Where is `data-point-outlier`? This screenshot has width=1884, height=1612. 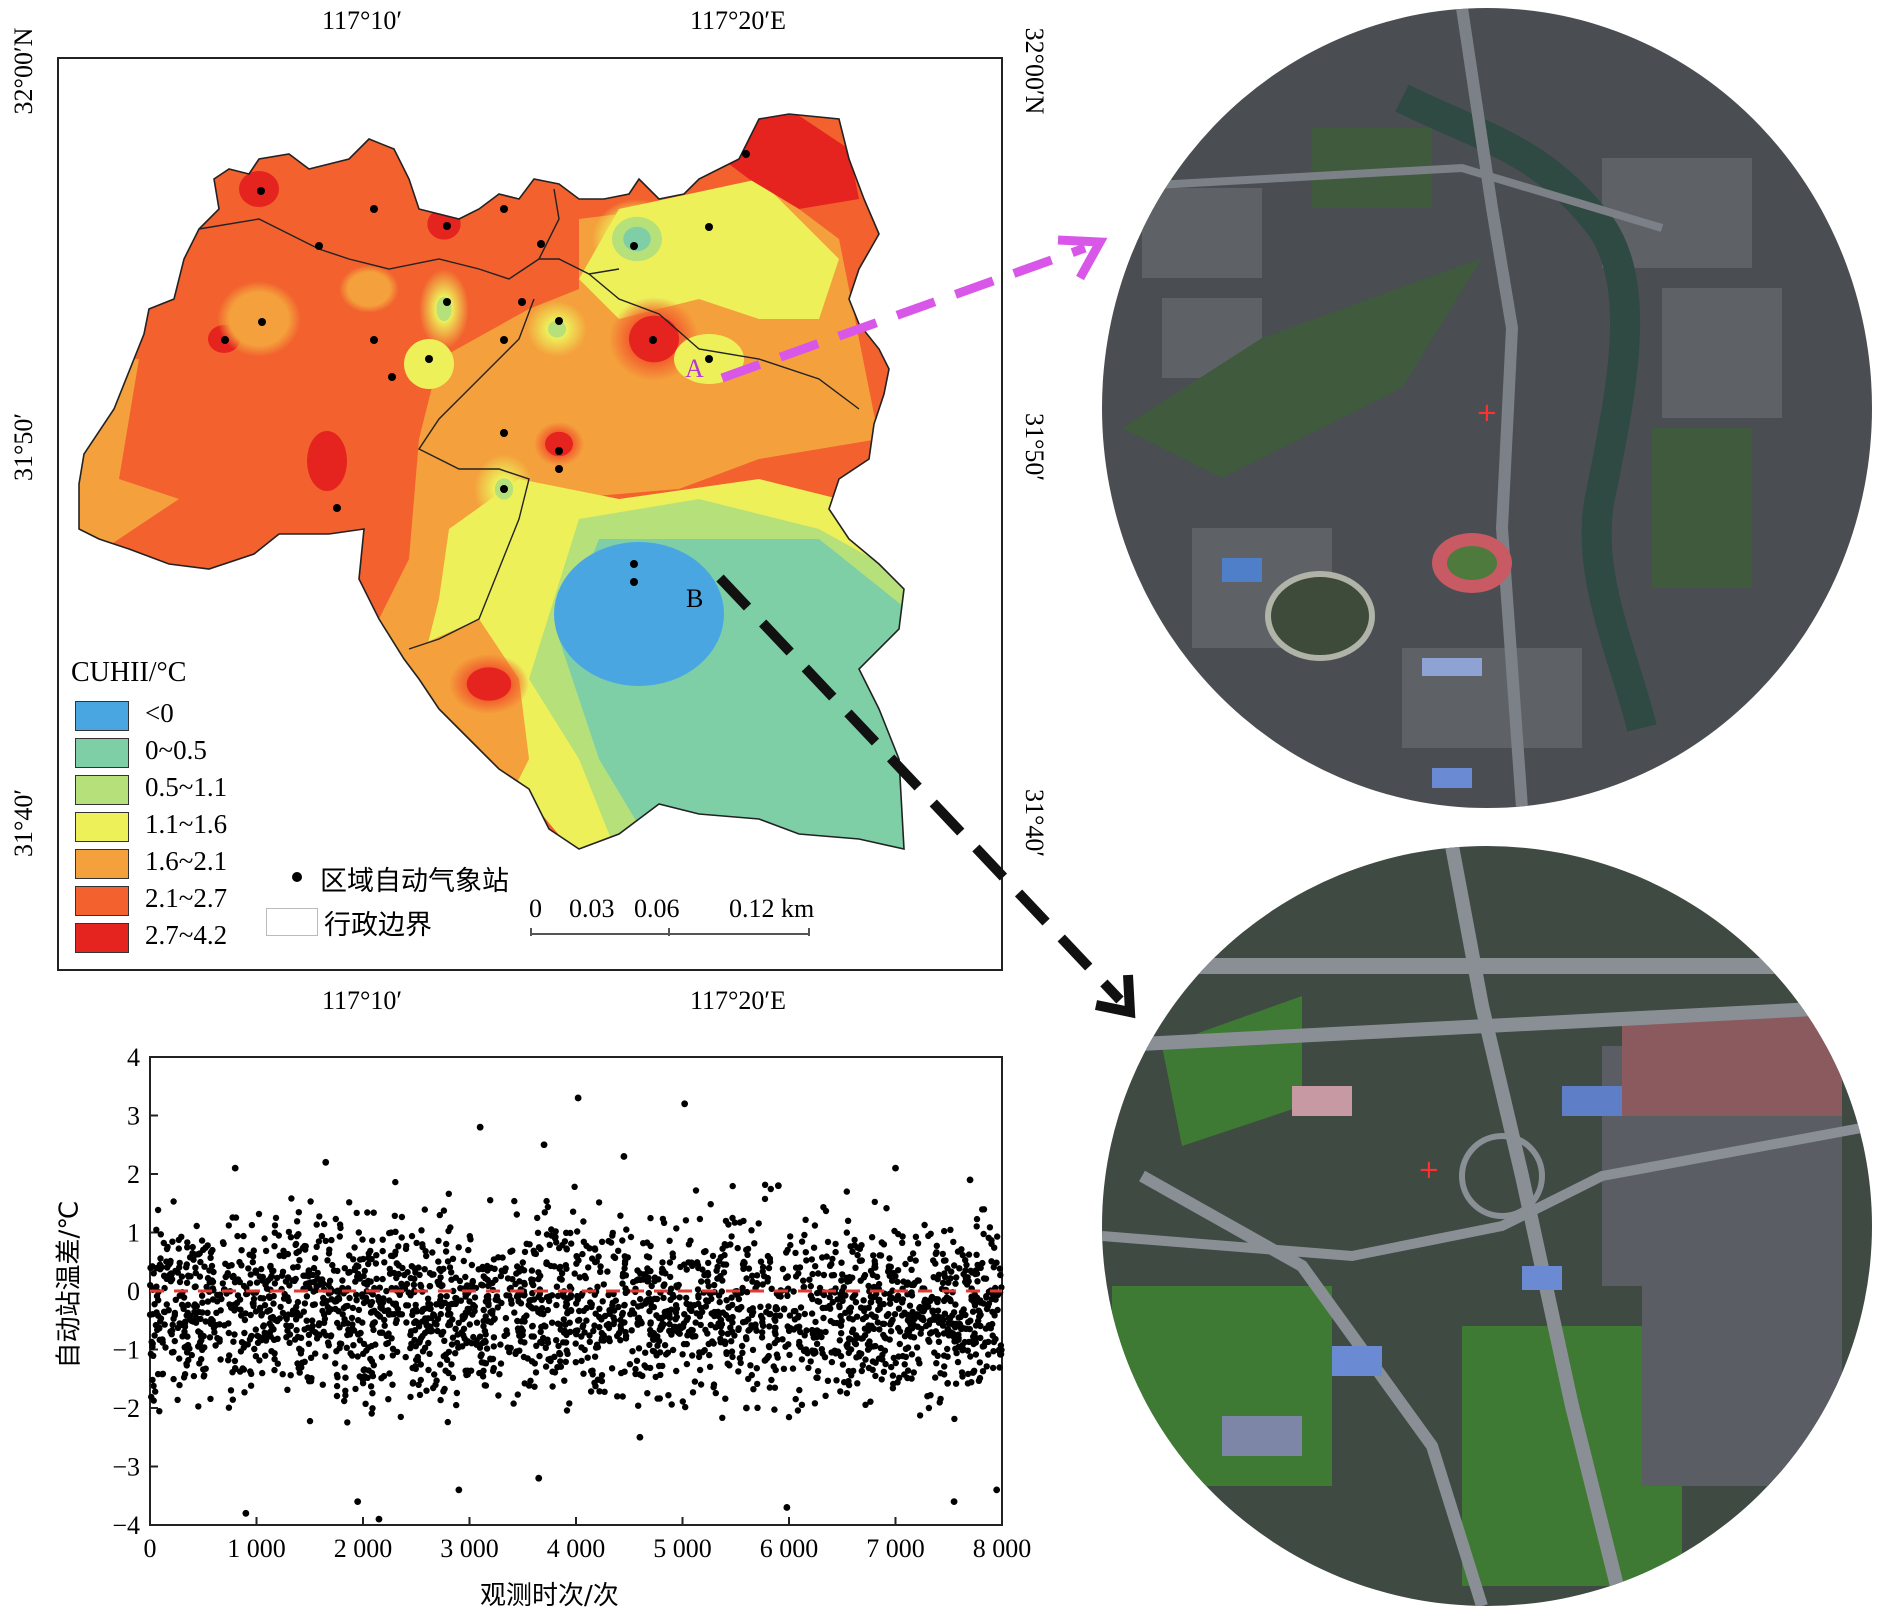 data-point-outlier is located at coordinates (970, 1180).